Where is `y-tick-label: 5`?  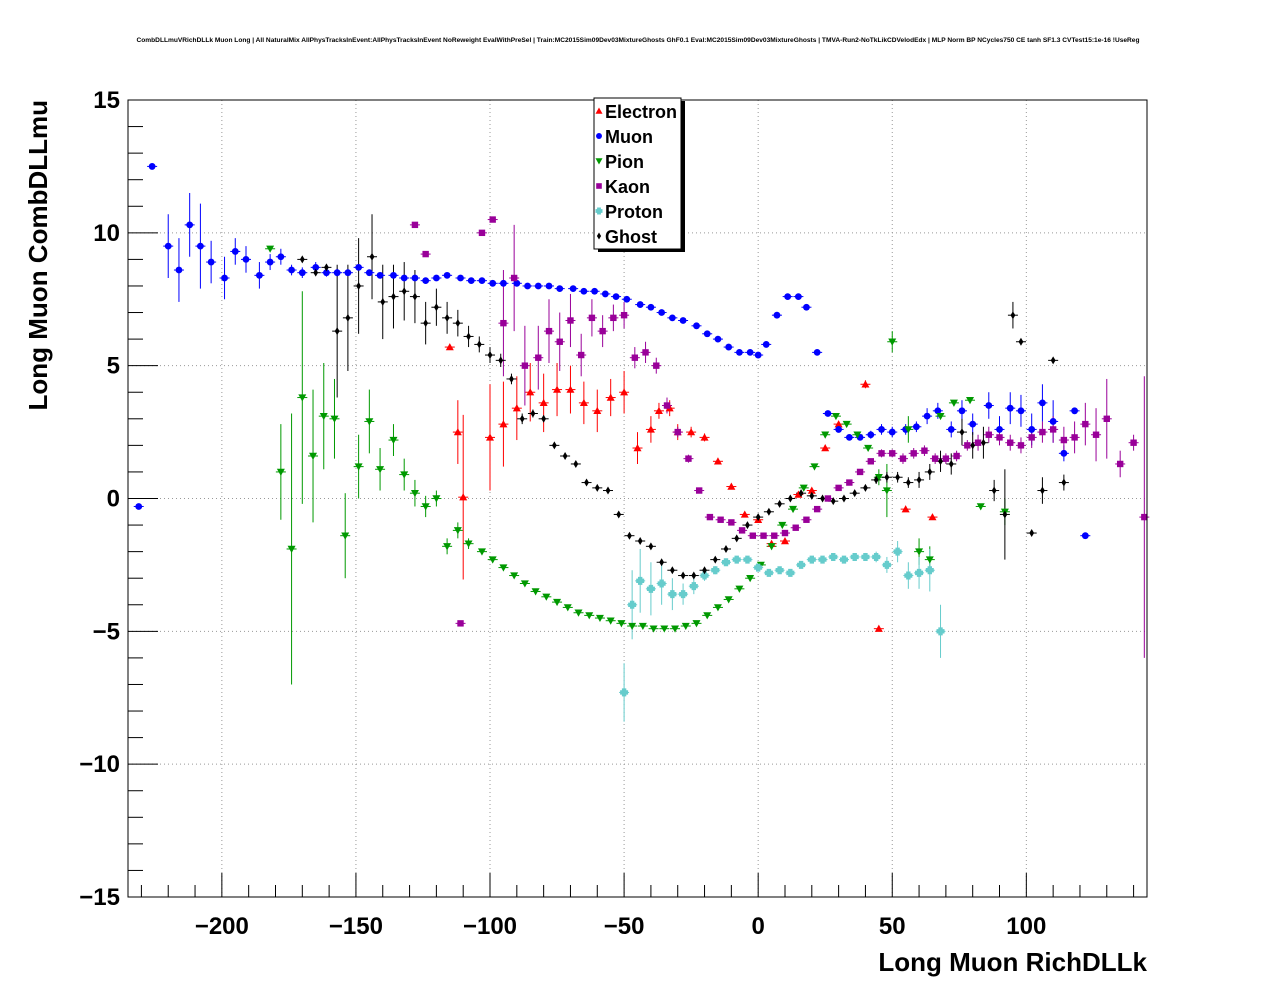
y-tick-label: 5 is located at coordinates (113, 366).